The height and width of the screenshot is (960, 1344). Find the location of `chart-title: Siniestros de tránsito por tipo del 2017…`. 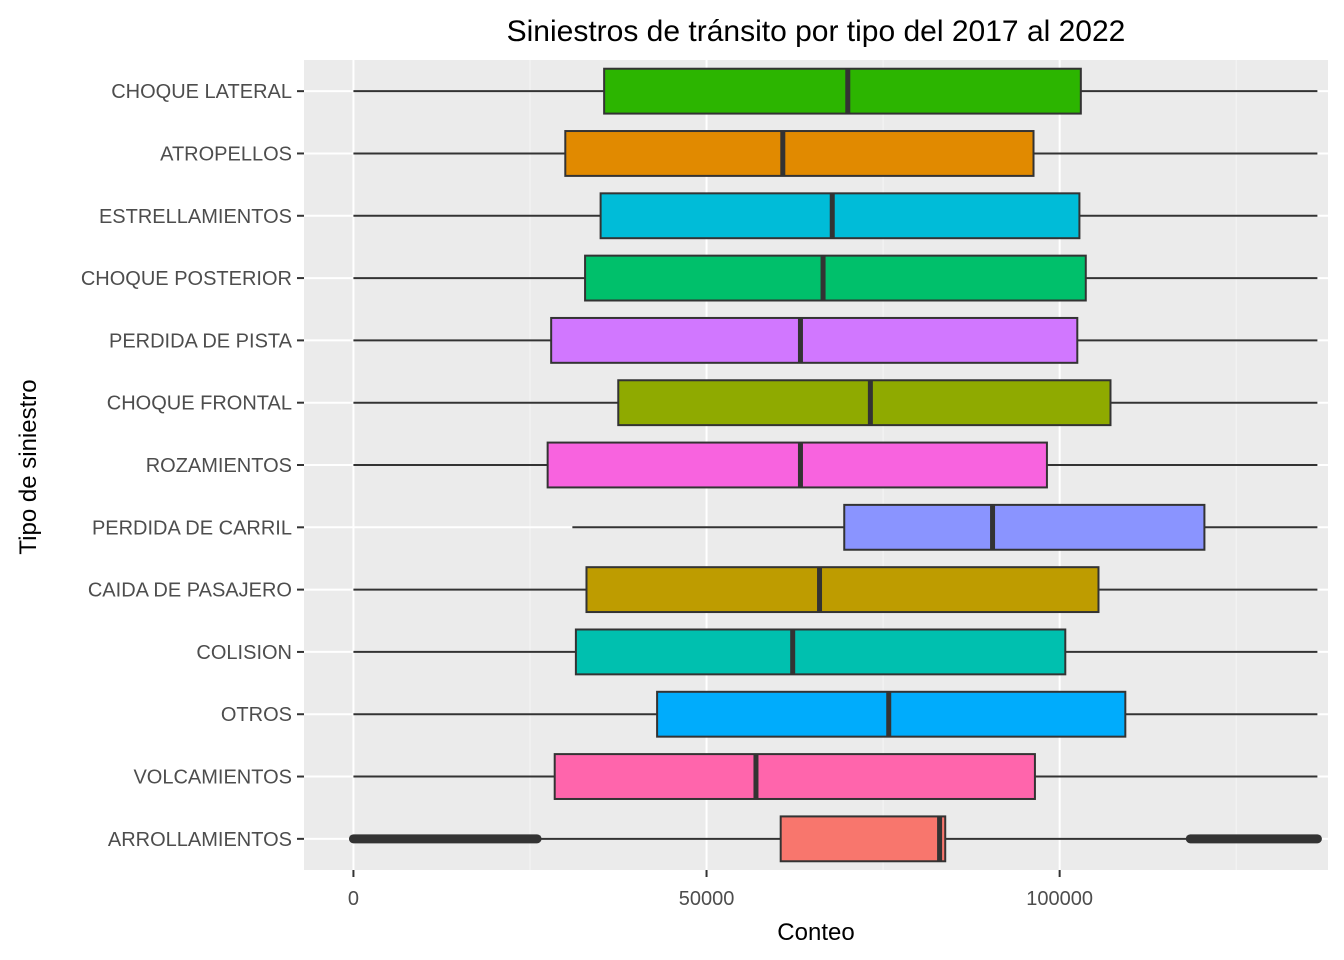

chart-title: Siniestros de tránsito por tipo del 2017… is located at coordinates (816, 31).